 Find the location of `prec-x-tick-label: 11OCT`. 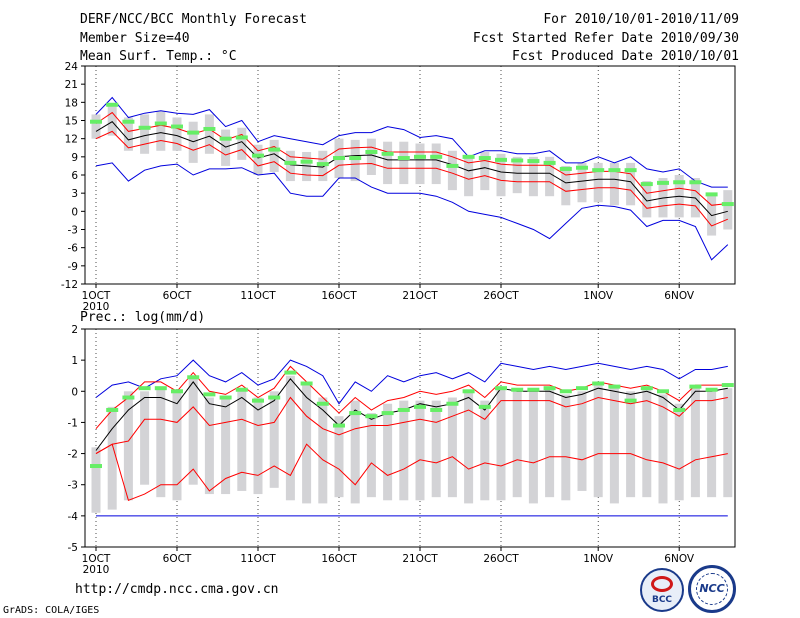

prec-x-tick-label: 11OCT is located at coordinates (258, 559).